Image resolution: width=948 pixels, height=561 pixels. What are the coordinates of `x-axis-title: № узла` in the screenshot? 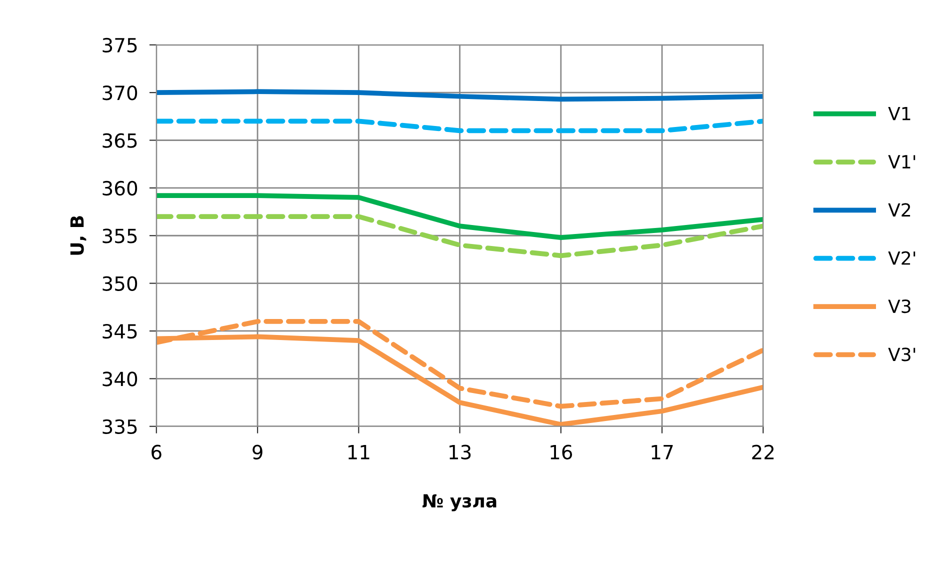 It's located at (459, 503).